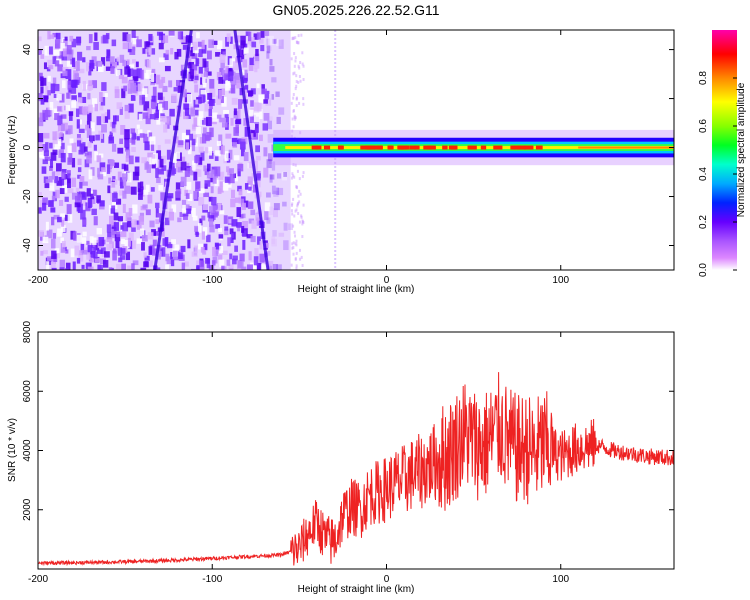  Describe the element at coordinates (703, 78) in the screenshot. I see `colorbar-tick-label: 0.8` at that location.